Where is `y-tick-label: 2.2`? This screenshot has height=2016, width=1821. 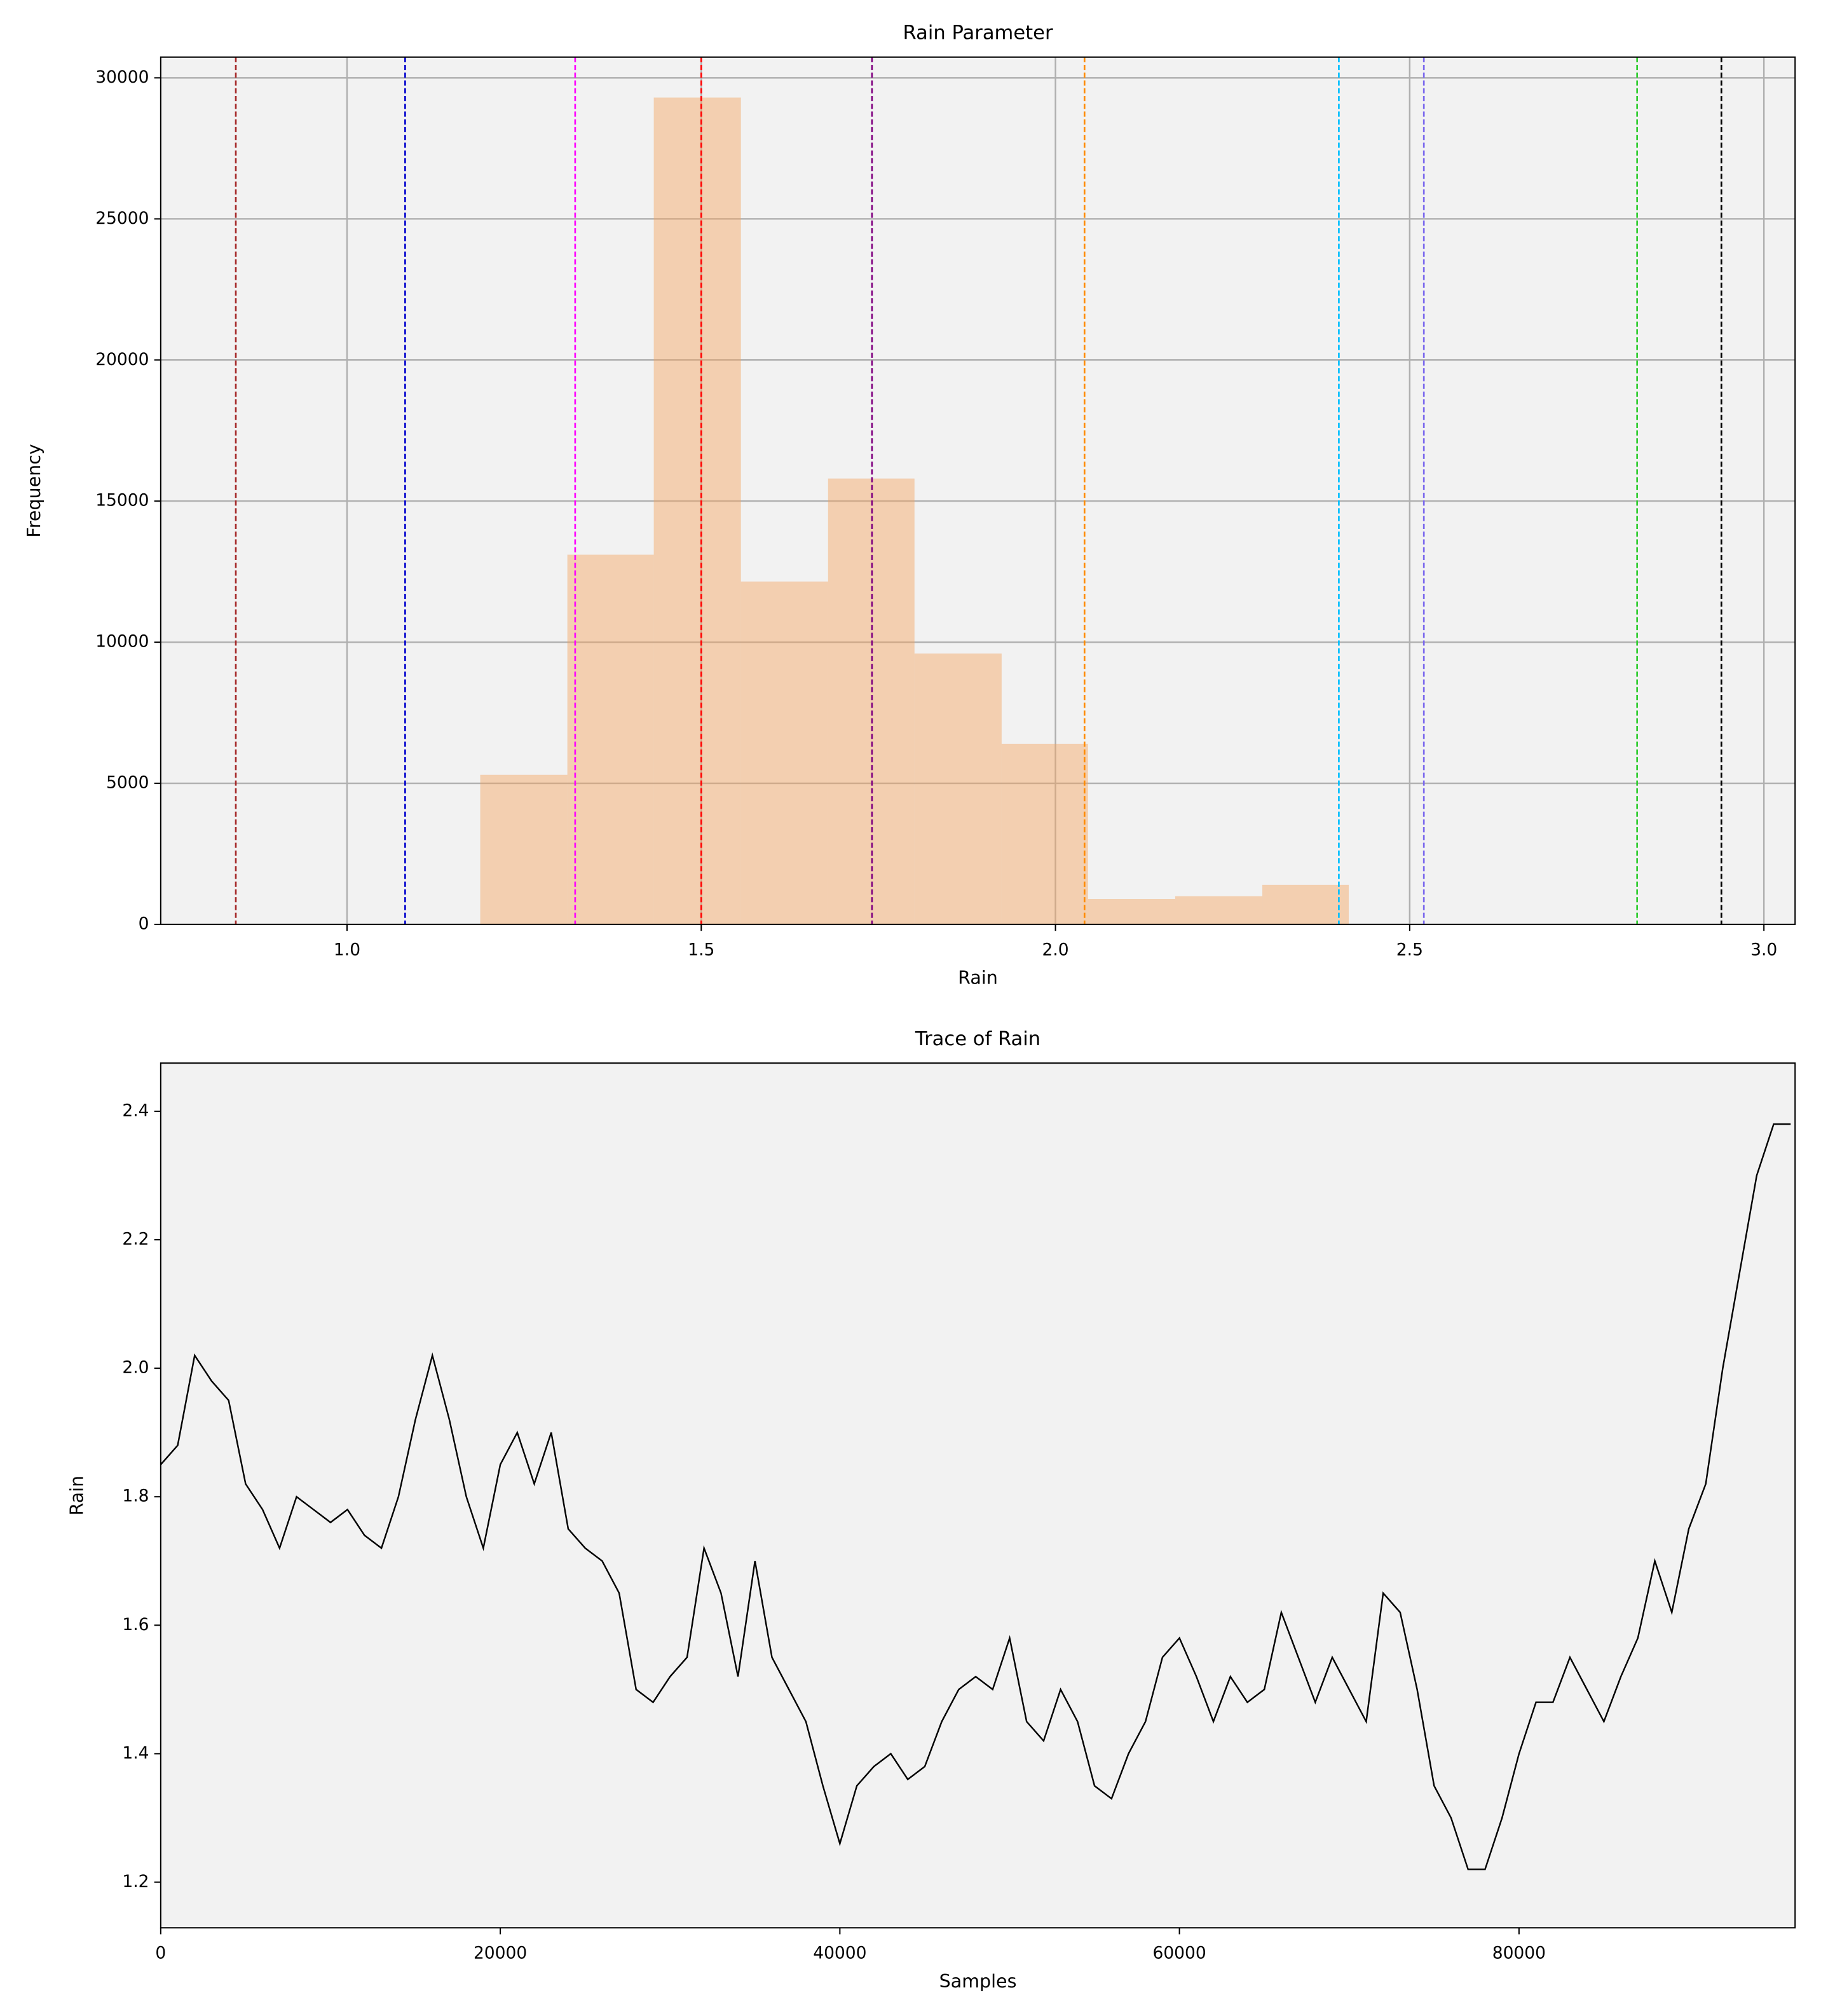 y-tick-label: 2.2 is located at coordinates (135, 1240).